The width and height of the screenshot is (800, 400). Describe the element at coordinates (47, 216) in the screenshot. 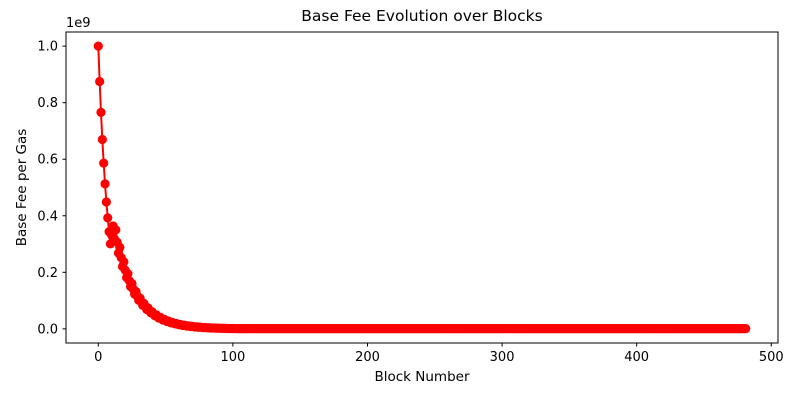

I see `y-tick-label-2: 0.4` at that location.